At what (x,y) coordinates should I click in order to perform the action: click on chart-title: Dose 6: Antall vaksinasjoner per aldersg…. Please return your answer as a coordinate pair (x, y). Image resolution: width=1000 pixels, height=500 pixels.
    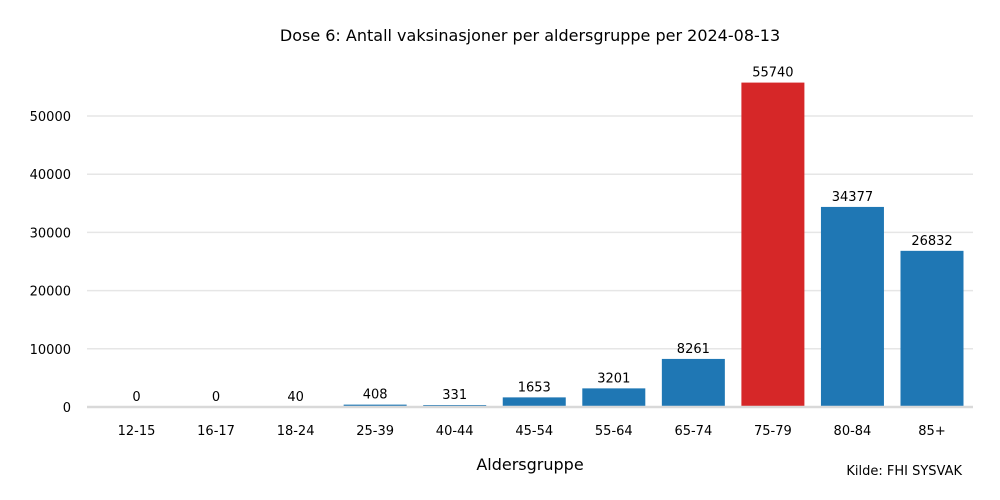
    Looking at the image, I should click on (530, 35).